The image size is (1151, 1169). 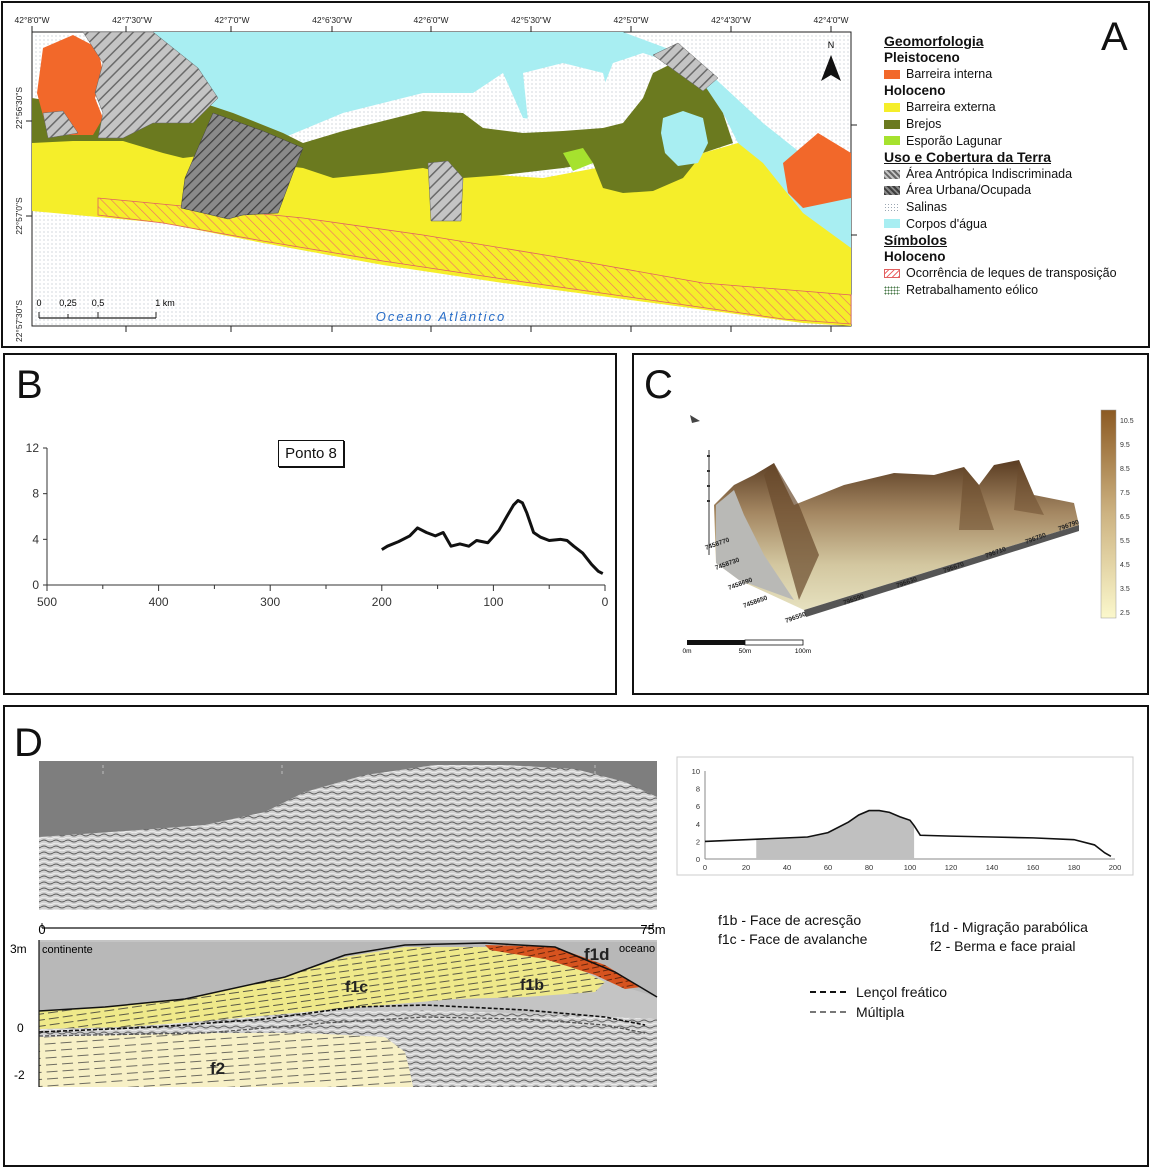 What do you see at coordinates (1033, 867) in the screenshot?
I see `x-tick-label: 160` at bounding box center [1033, 867].